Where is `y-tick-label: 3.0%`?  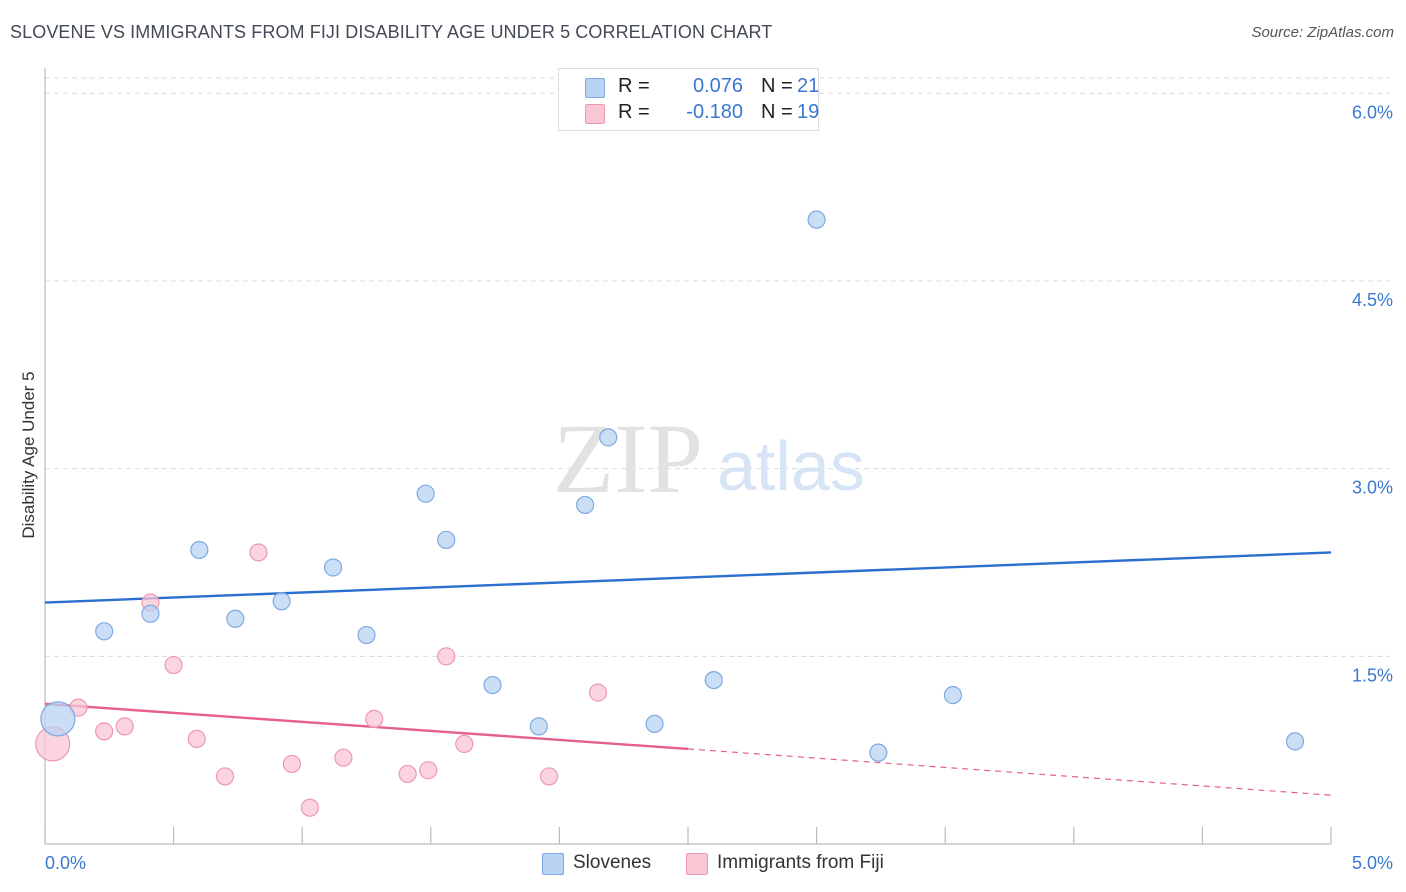
y-tick-label: 3.0% is located at coordinates (1372, 488).